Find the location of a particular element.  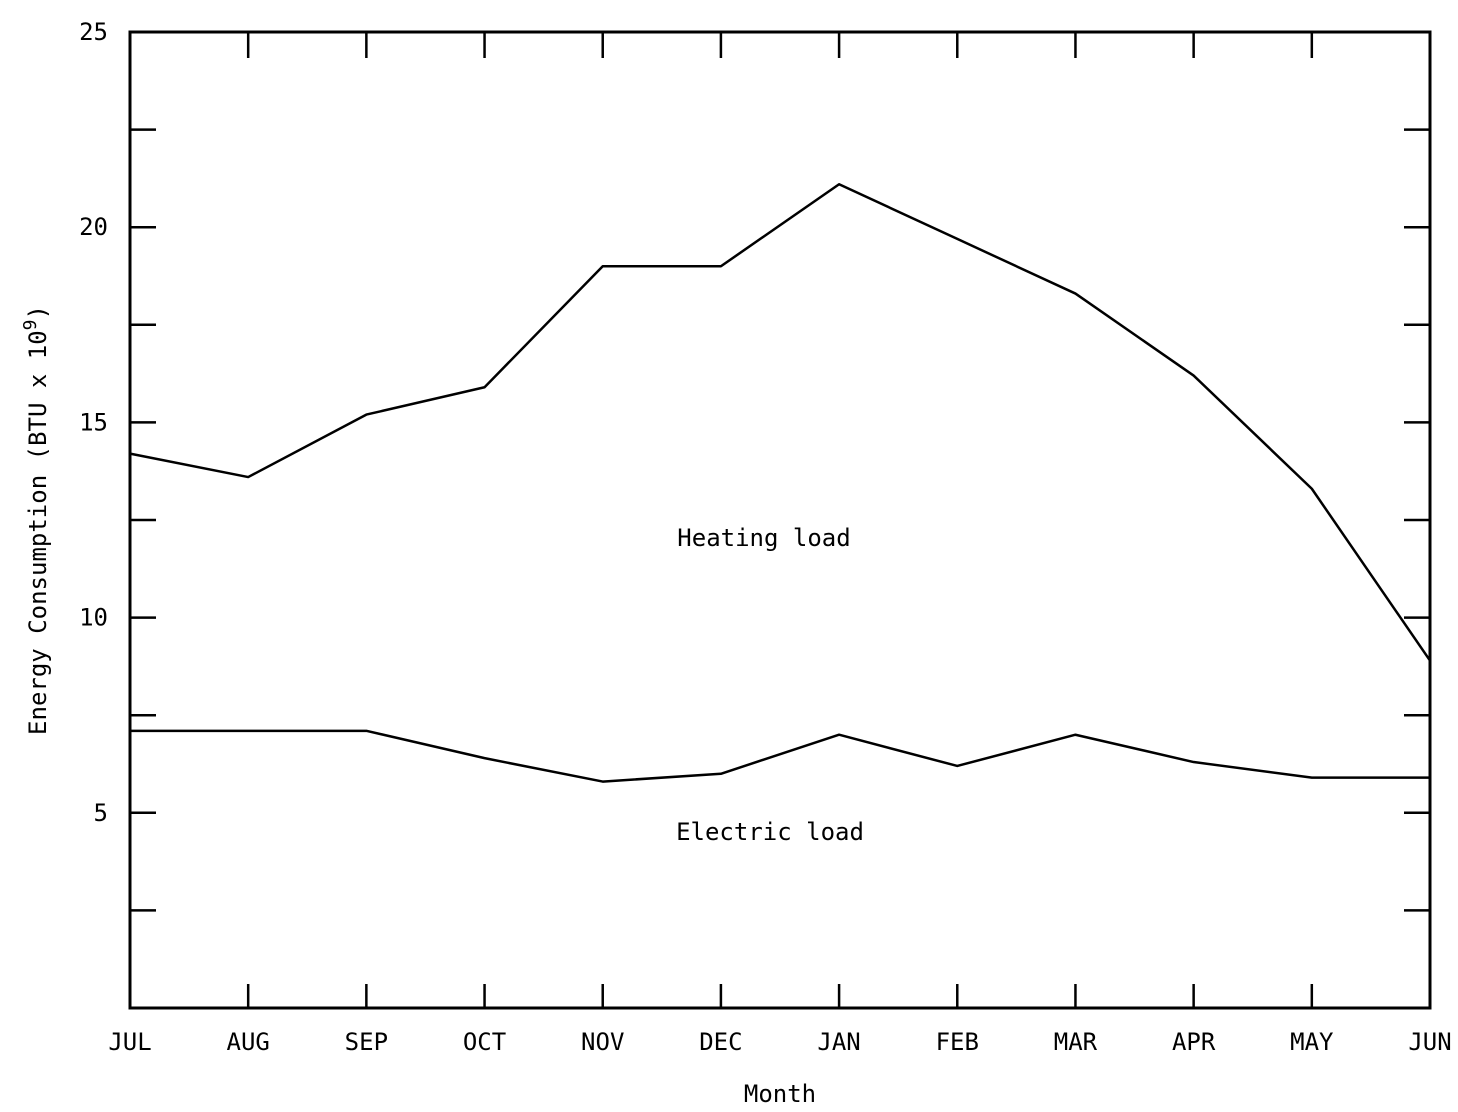

y-axis-title-close: ) is located at coordinates (38, 312).